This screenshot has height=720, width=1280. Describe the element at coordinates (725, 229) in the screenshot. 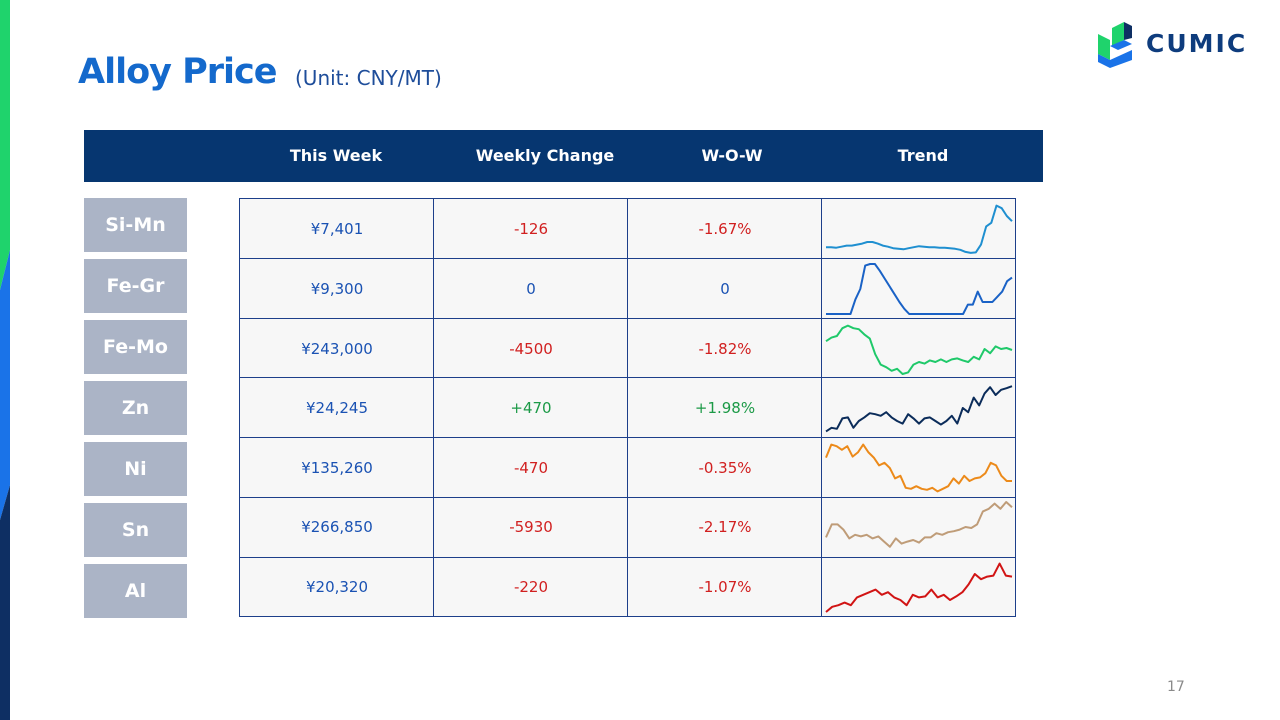

I see `wow-cell: -1.67%` at that location.